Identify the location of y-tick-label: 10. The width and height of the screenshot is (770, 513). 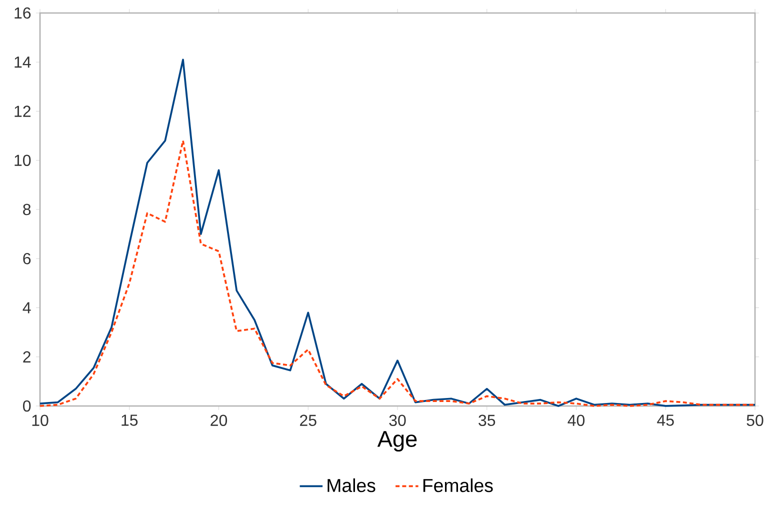
(22, 160).